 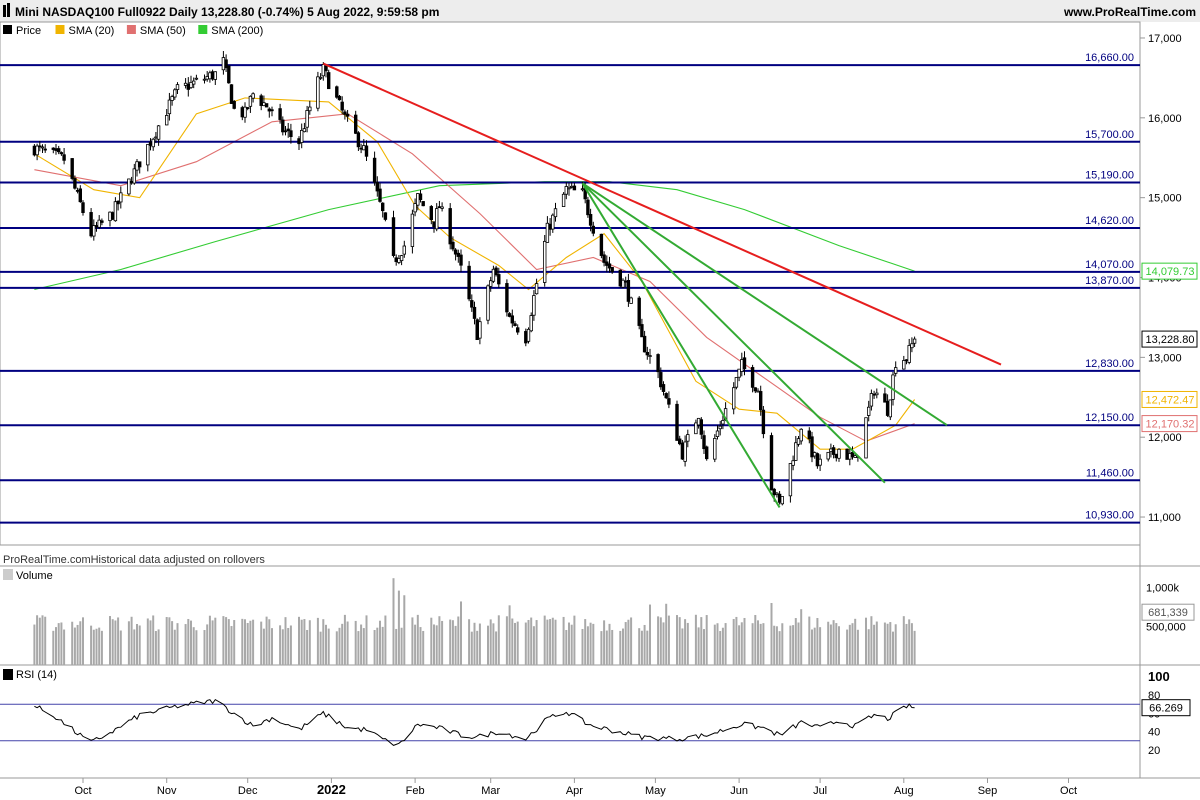 What do you see at coordinates (1154, 733) in the screenshot?
I see `rsi-tick-label-3: 40` at bounding box center [1154, 733].